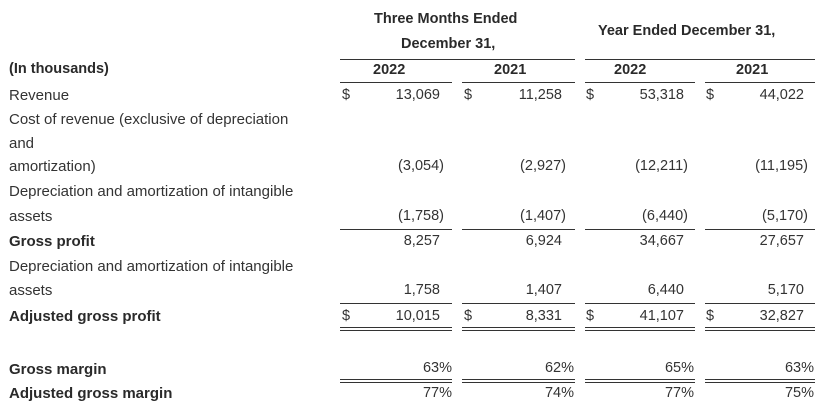  Describe the element at coordinates (457, 59) in the screenshot. I see `header-underline-three-months` at that location.